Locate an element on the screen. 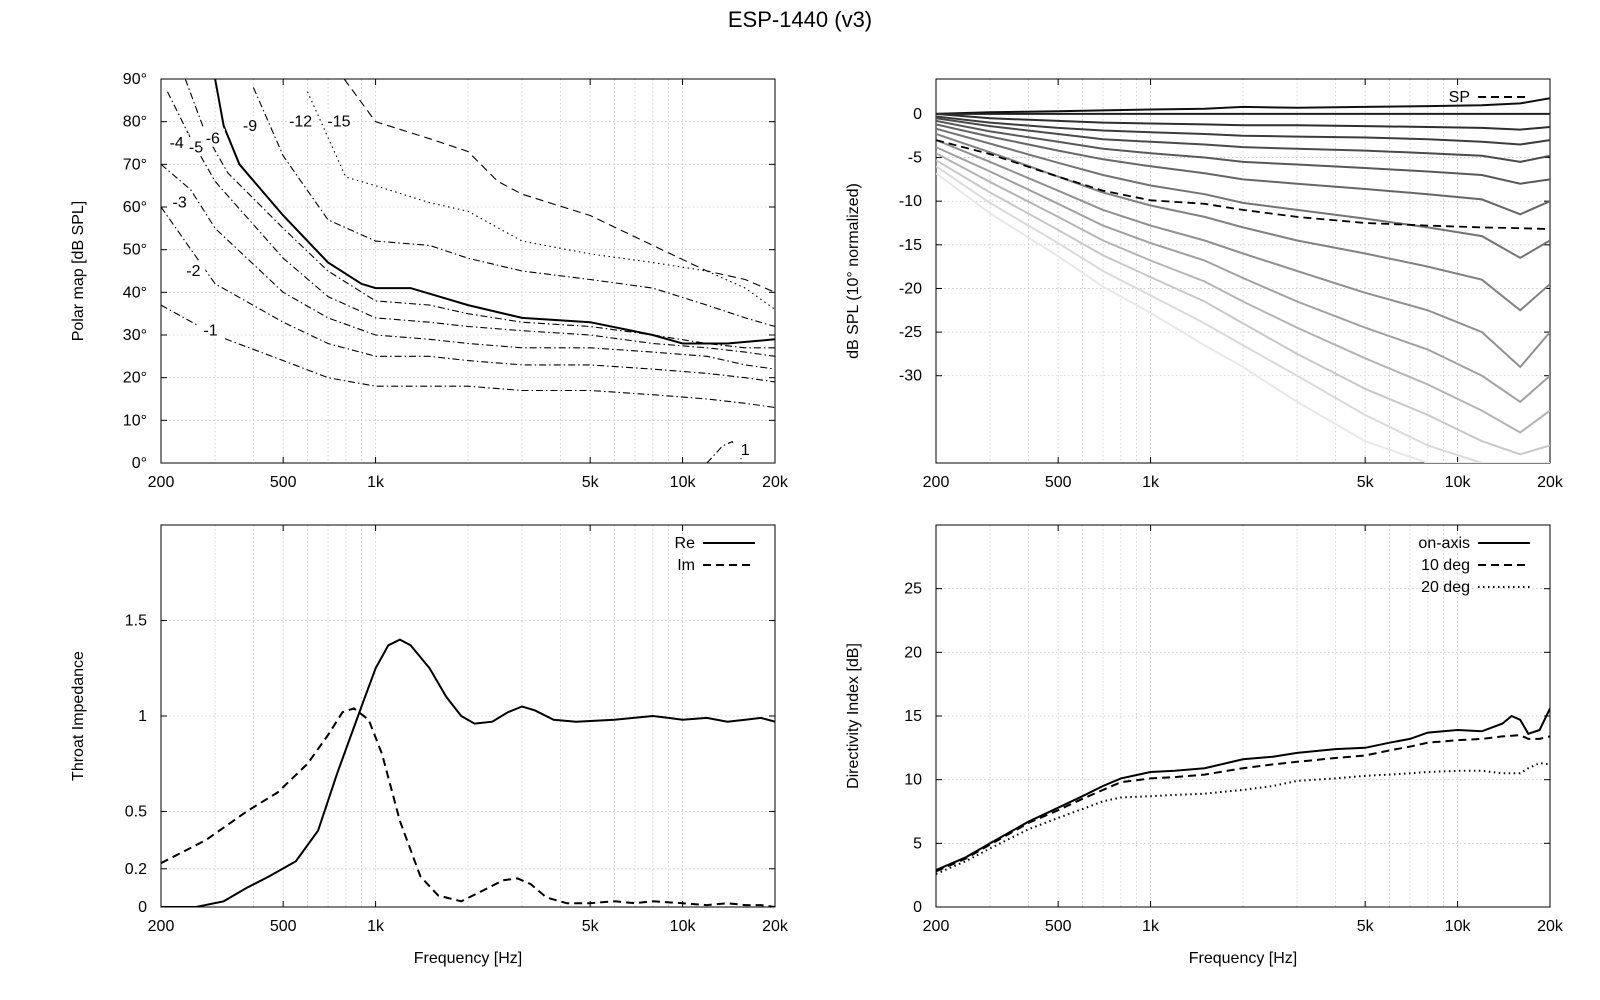  legend-label: on-axis is located at coordinates (1444, 543).